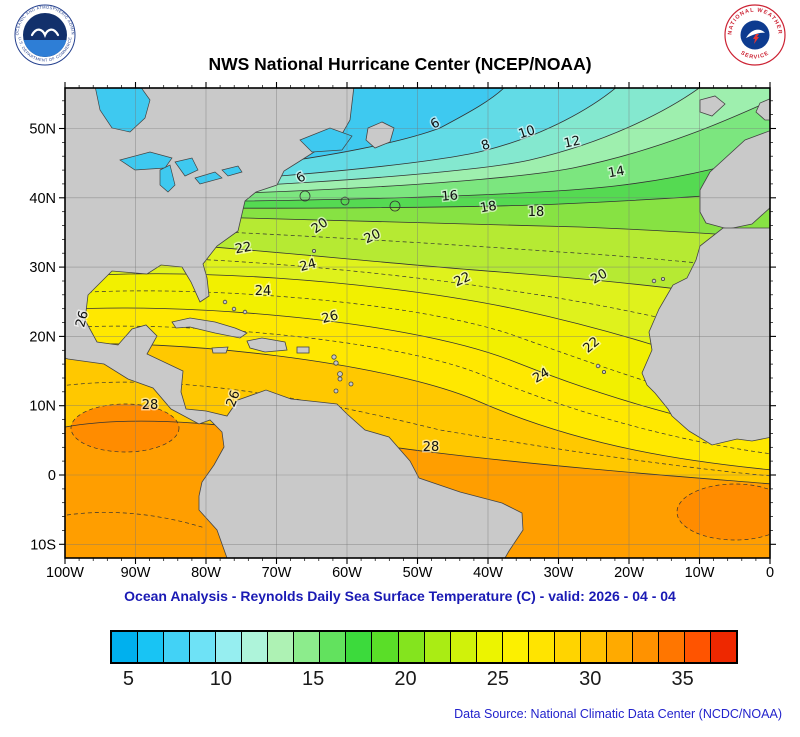 This screenshot has height=737, width=800. I want to click on lat-tick-label: 10S, so click(43, 545).